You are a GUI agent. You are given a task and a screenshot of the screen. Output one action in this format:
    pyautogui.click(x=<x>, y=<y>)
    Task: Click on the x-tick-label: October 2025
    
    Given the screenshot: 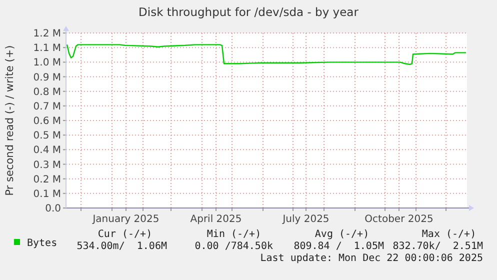 What is the action you would take?
    pyautogui.click(x=399, y=219)
    